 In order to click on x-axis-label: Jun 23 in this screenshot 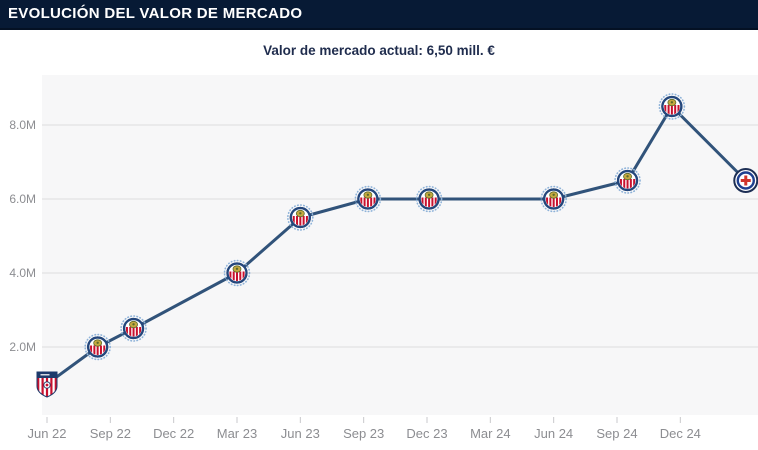, I will do `click(300, 433)`.